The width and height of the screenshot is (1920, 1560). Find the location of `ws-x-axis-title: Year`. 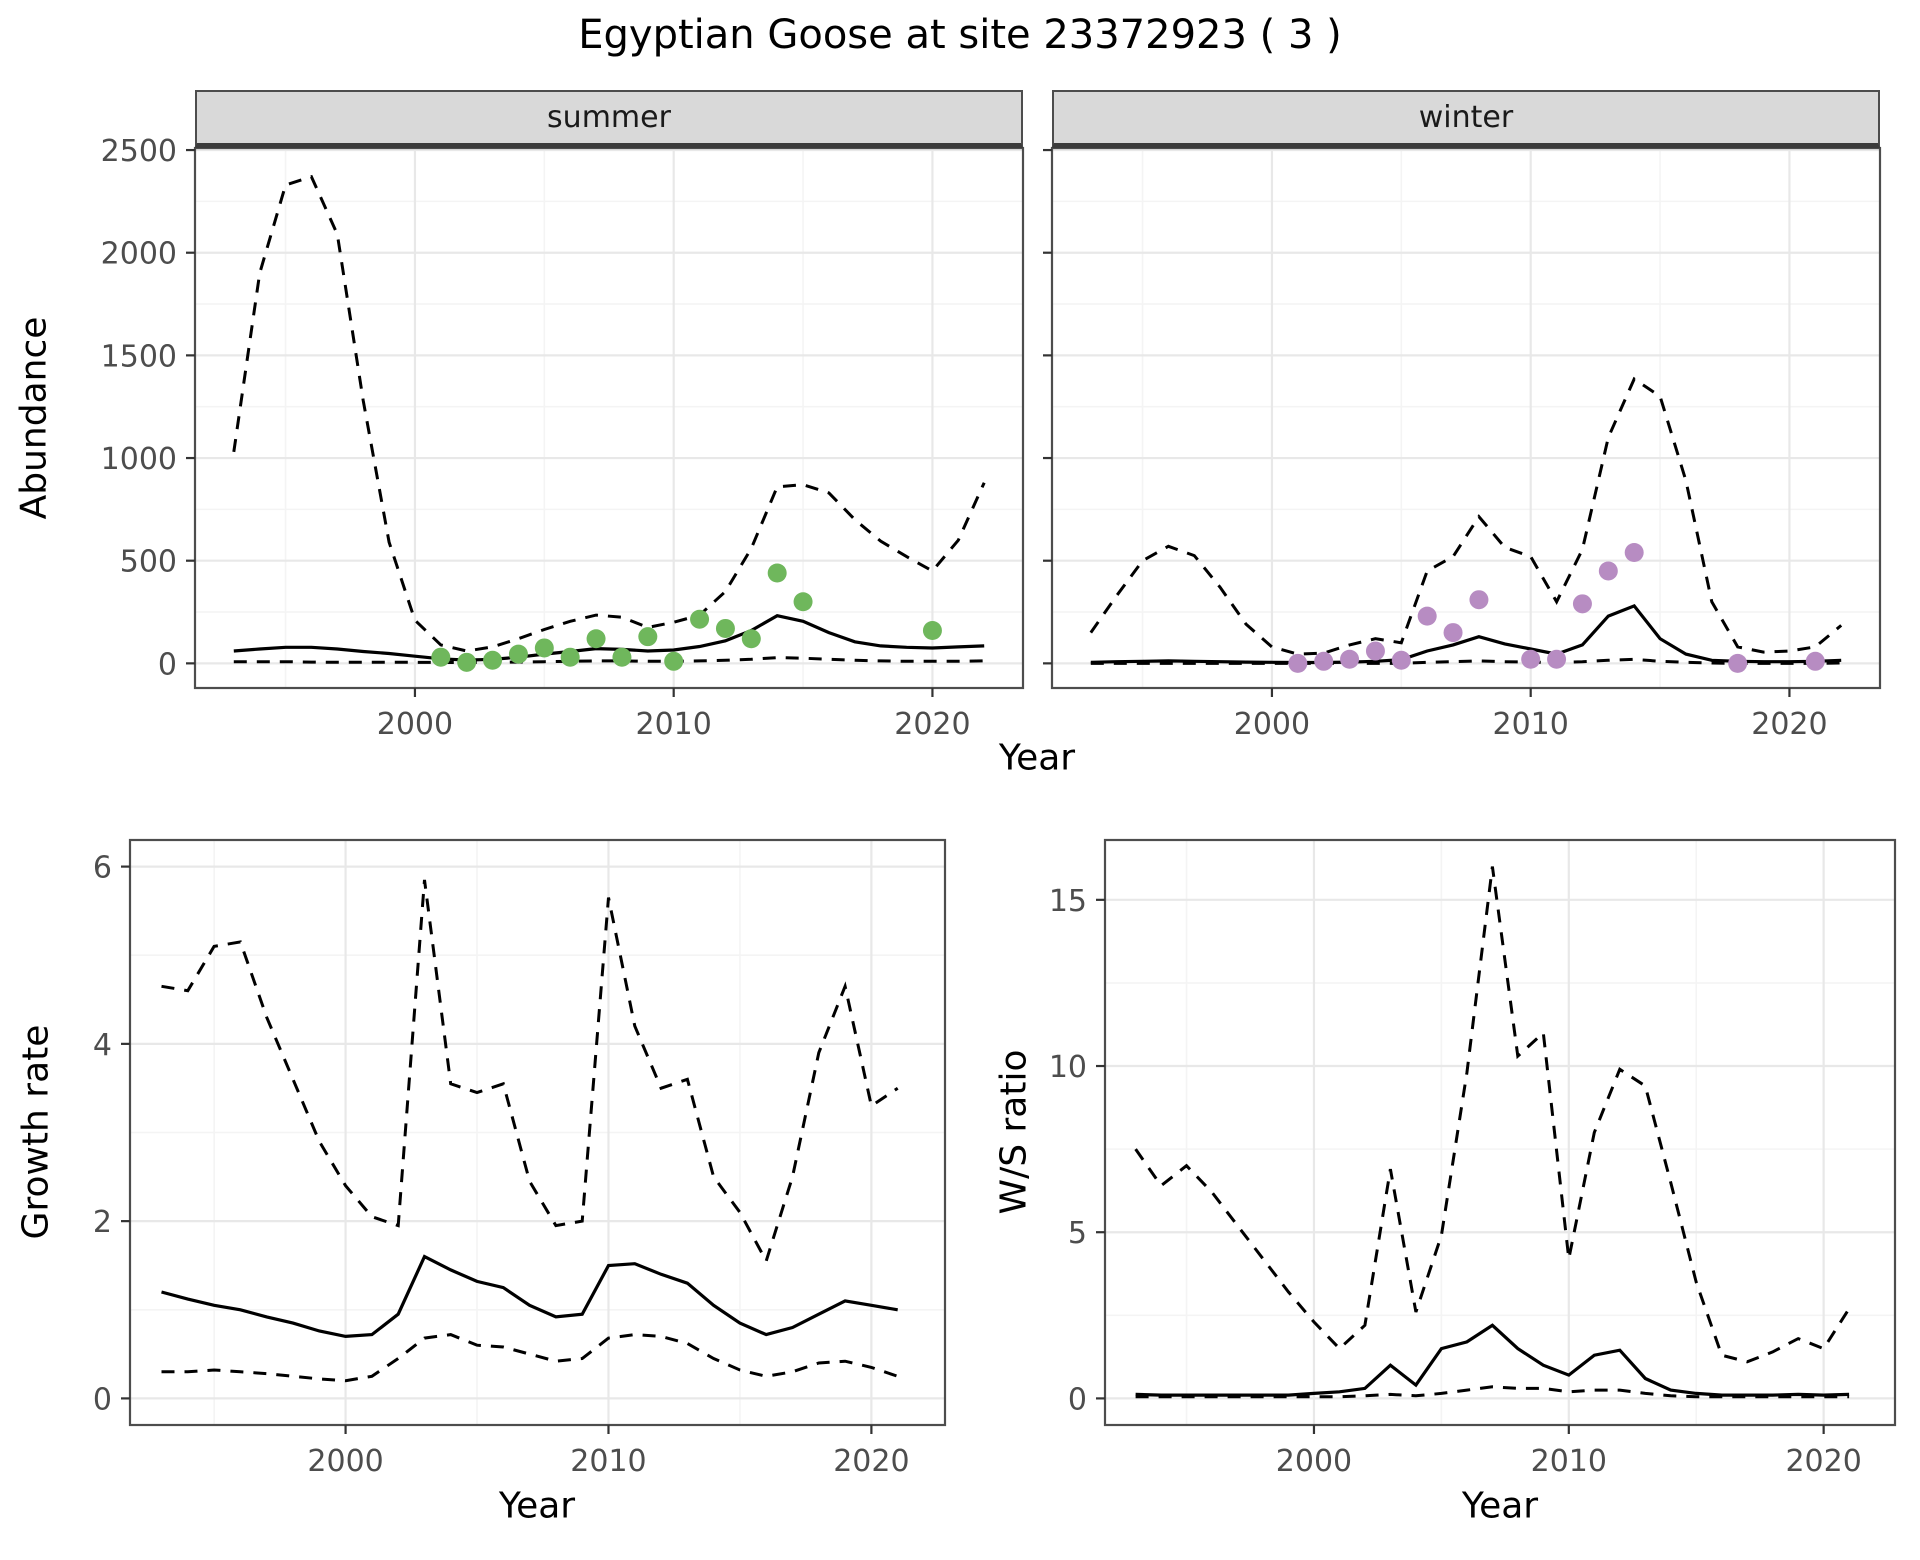

ws-x-axis-title: Year is located at coordinates (1500, 1506).